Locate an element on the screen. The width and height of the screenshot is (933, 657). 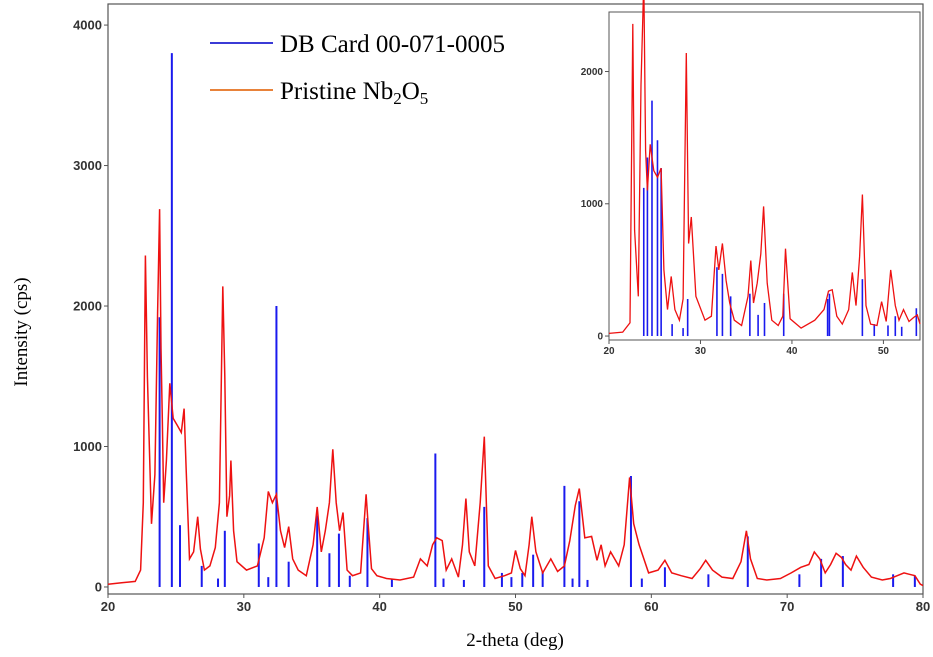
x-tick-label: 70 is located at coordinates (787, 606).